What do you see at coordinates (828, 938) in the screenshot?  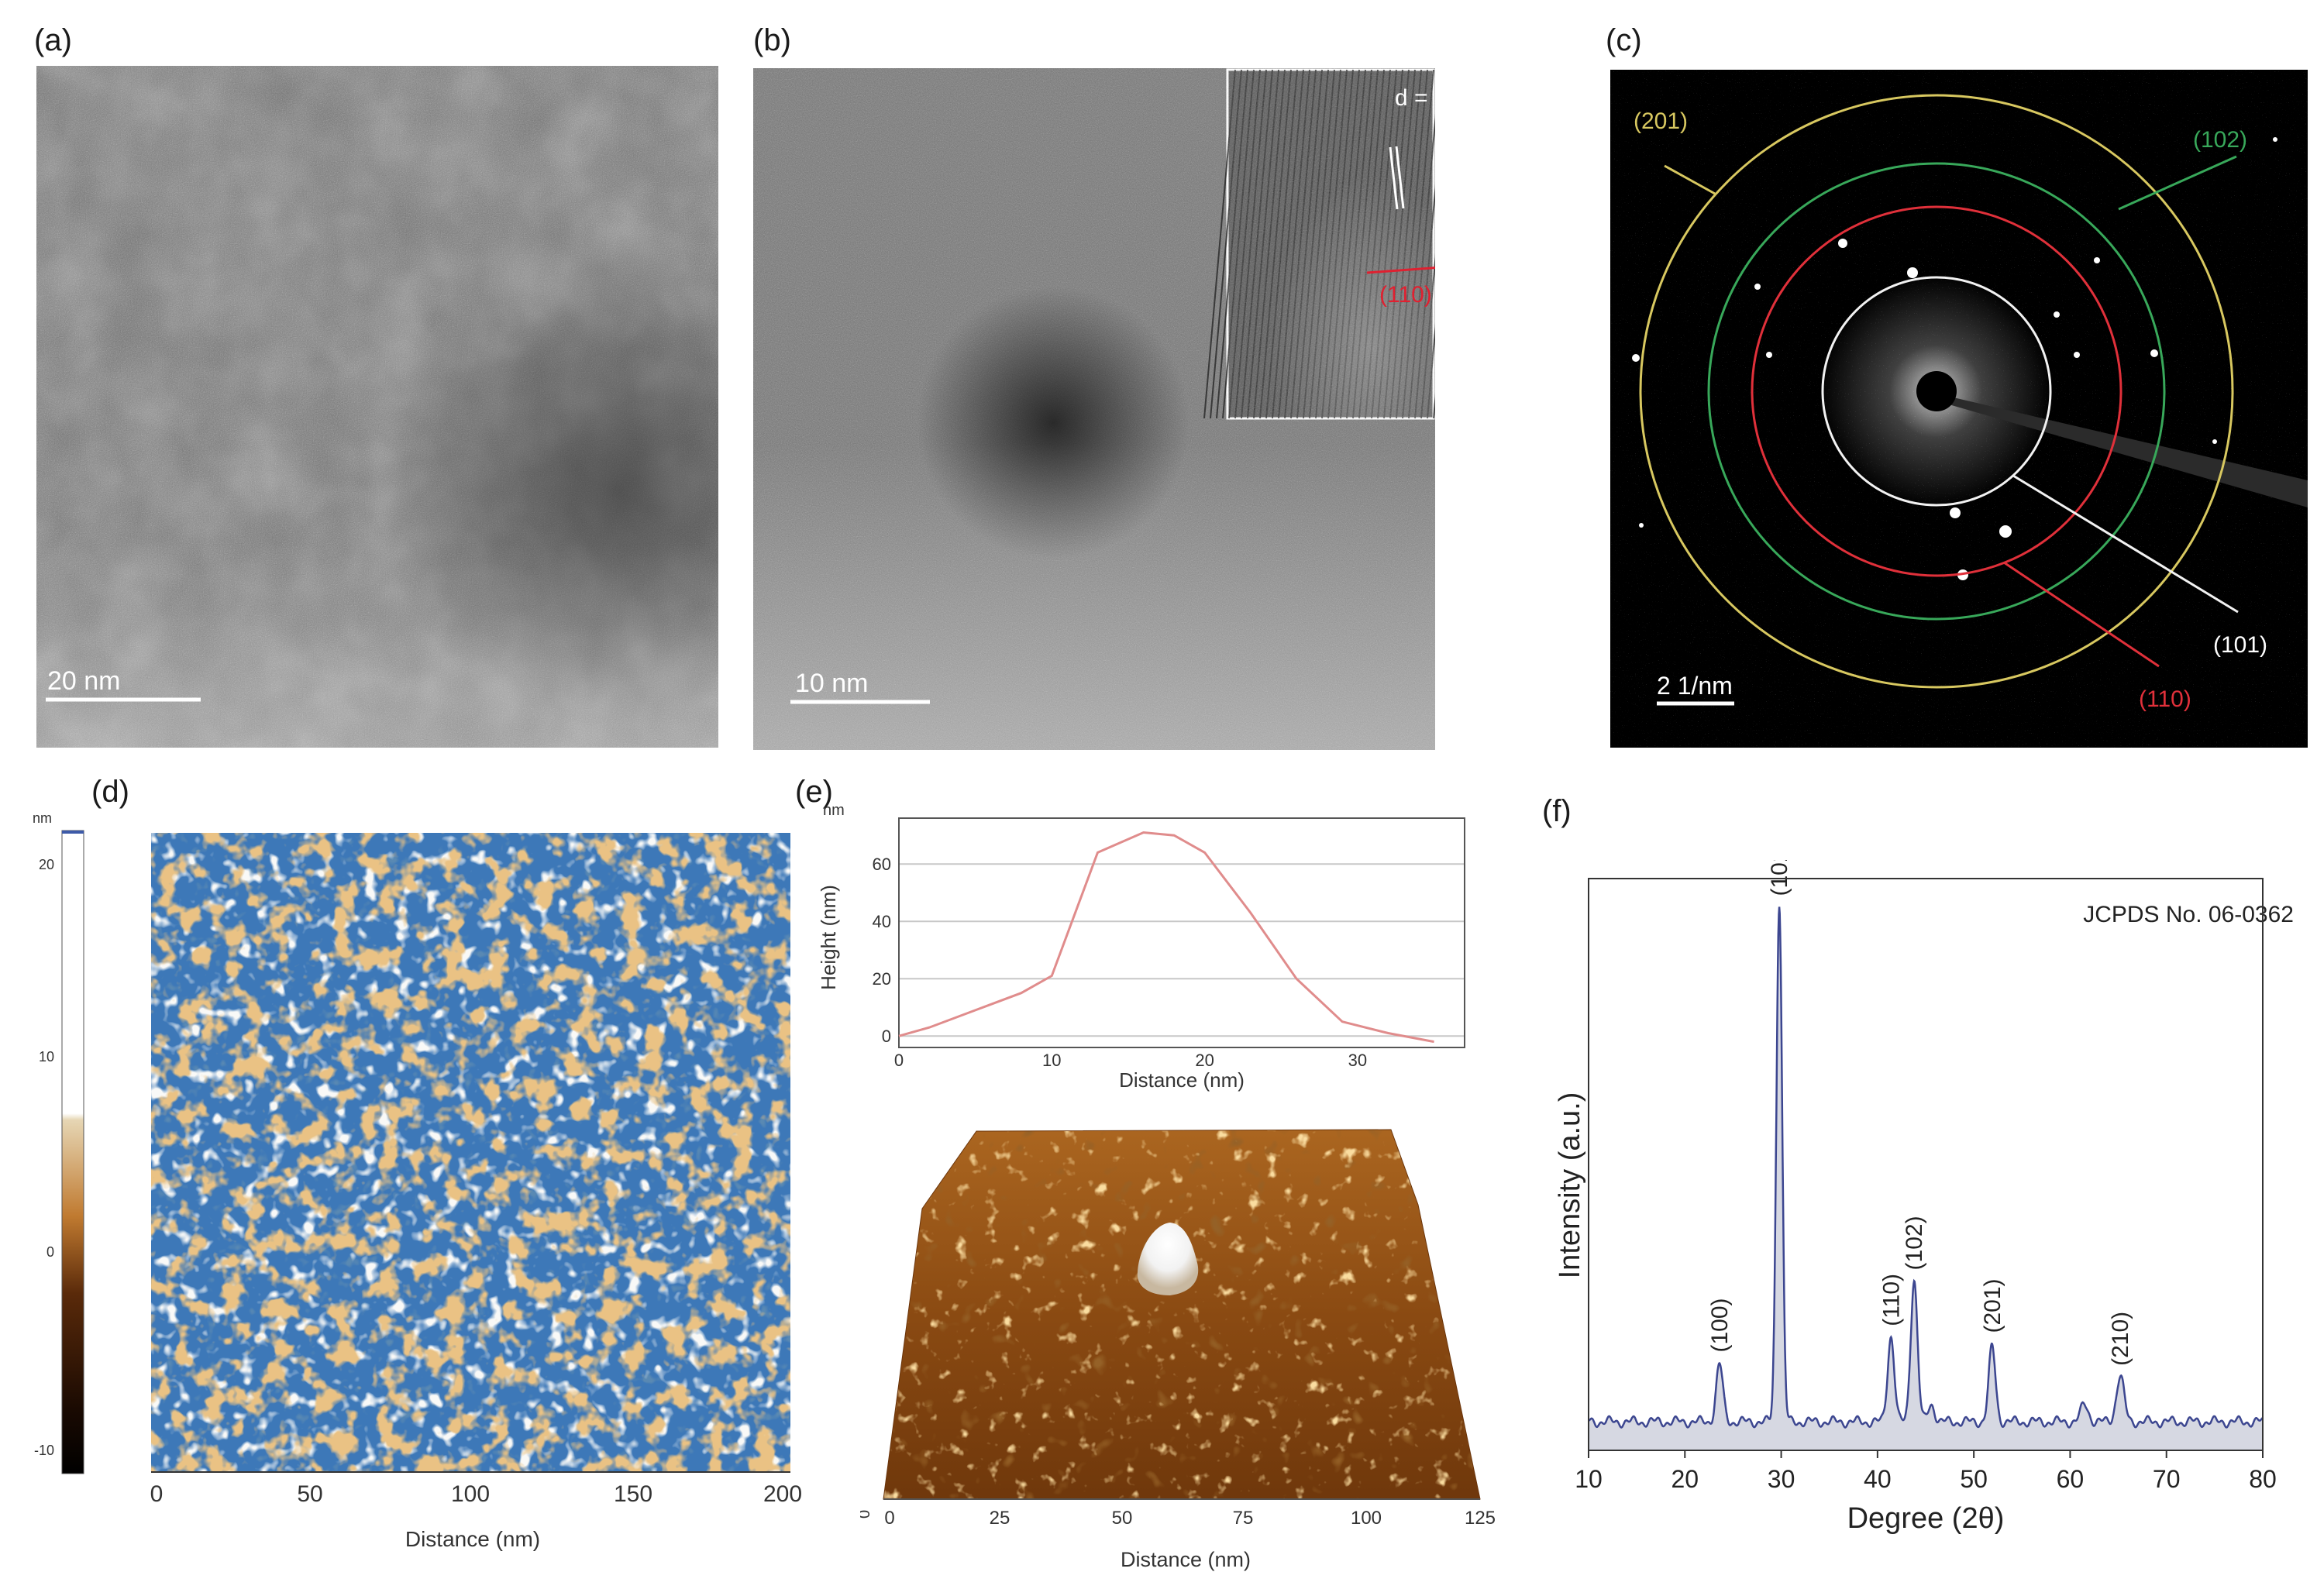 I see `y-axis-label: Height (nm)` at bounding box center [828, 938].